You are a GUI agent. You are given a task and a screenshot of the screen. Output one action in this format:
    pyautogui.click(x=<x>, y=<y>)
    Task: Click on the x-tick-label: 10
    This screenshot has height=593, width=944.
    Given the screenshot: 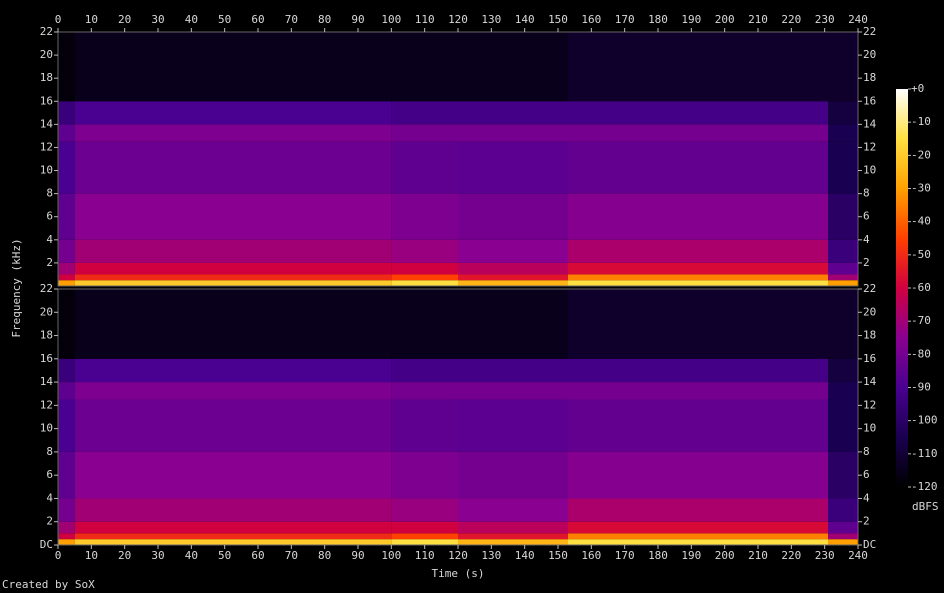 What is the action you would take?
    pyautogui.click(x=91, y=555)
    